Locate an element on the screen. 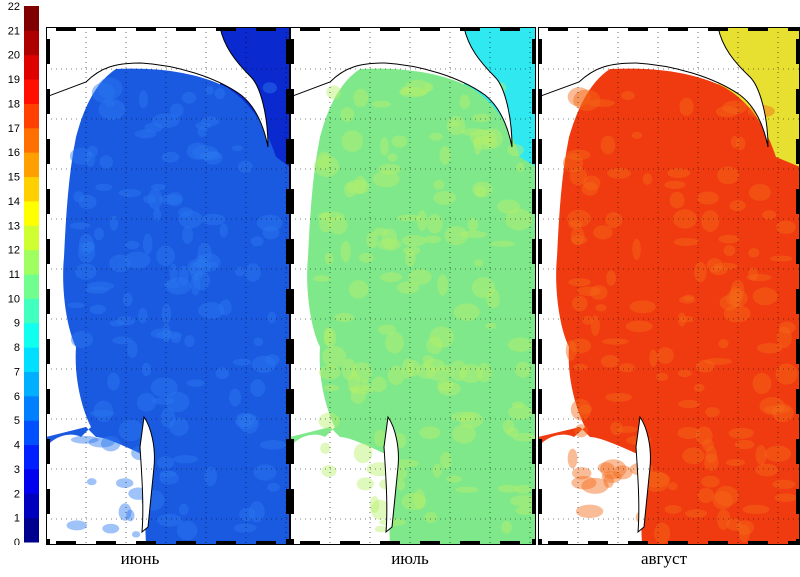 The width and height of the screenshot is (800, 577). colorbar-tick-label: 8 is located at coordinates (17, 348).